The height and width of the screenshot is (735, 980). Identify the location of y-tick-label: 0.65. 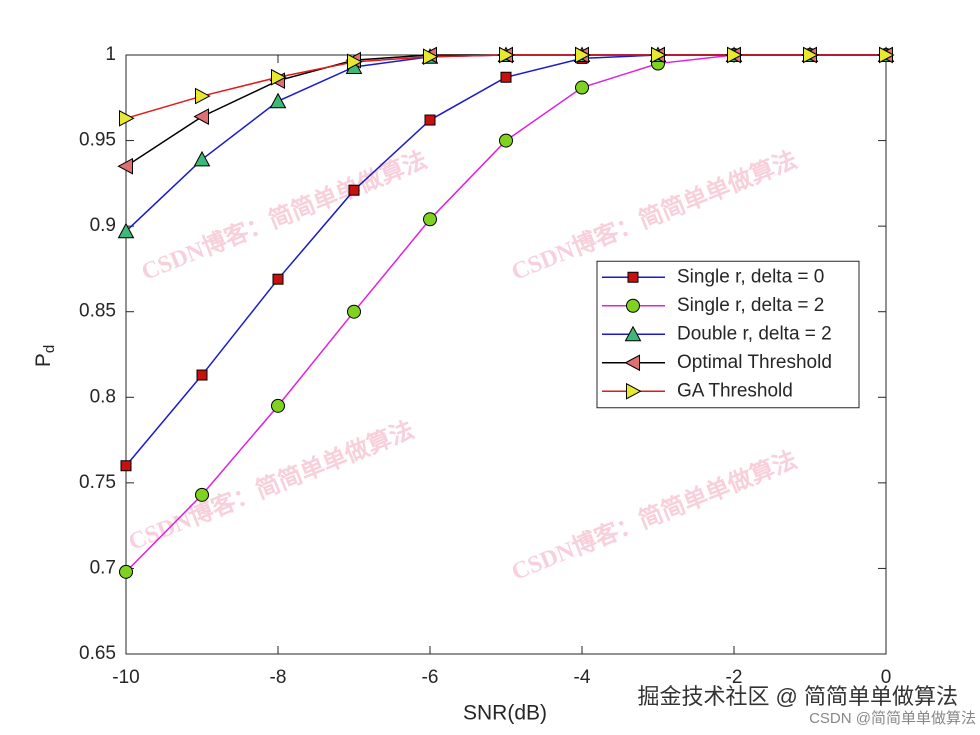
(97, 653).